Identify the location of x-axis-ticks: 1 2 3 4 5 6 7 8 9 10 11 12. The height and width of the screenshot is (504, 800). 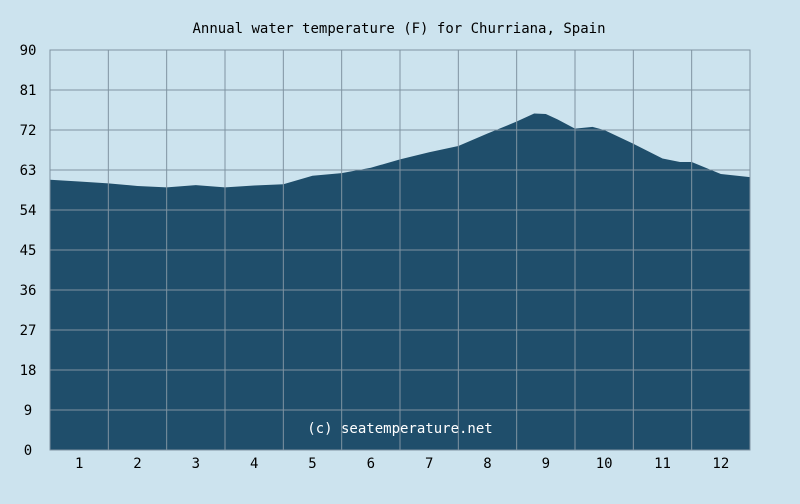
(402, 464).